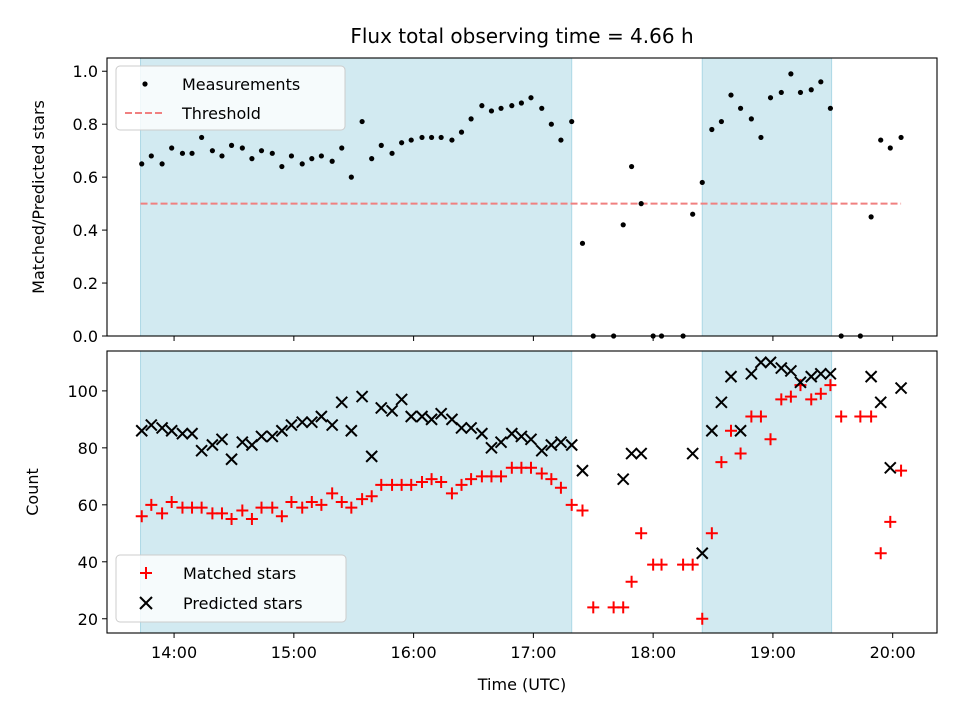  What do you see at coordinates (243, 603) in the screenshot?
I see `legend-predicted-label: Predicted stars` at bounding box center [243, 603].